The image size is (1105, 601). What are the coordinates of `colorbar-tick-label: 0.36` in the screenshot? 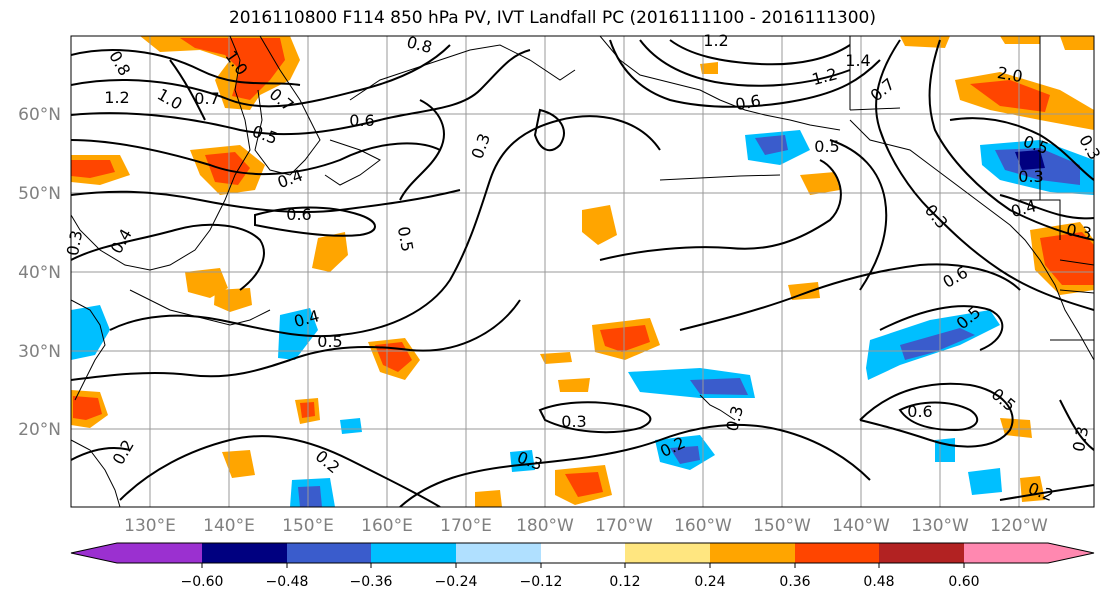 It's located at (794, 582).